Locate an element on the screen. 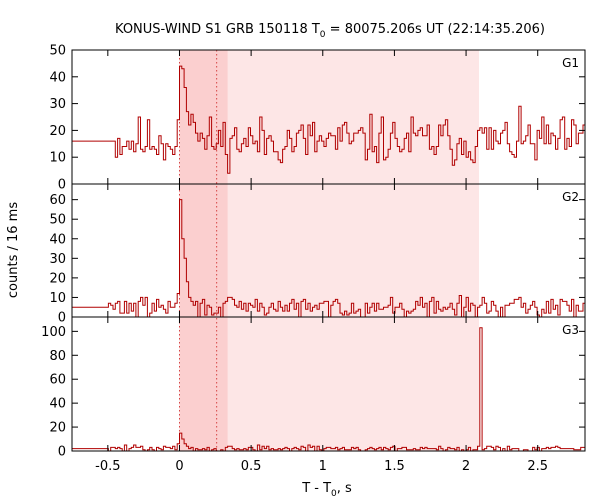 This screenshot has width=600, height=500. x-axis-label: T - T0, s is located at coordinates (326, 490).